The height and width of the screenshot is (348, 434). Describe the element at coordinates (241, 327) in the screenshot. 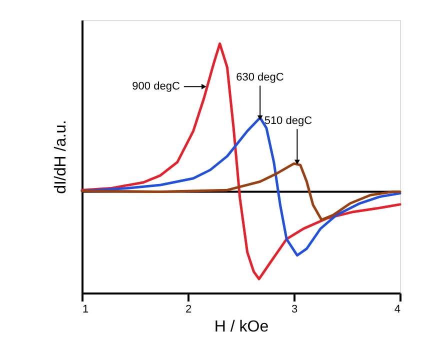

I see `x-axis-title: H / kOe` at that location.